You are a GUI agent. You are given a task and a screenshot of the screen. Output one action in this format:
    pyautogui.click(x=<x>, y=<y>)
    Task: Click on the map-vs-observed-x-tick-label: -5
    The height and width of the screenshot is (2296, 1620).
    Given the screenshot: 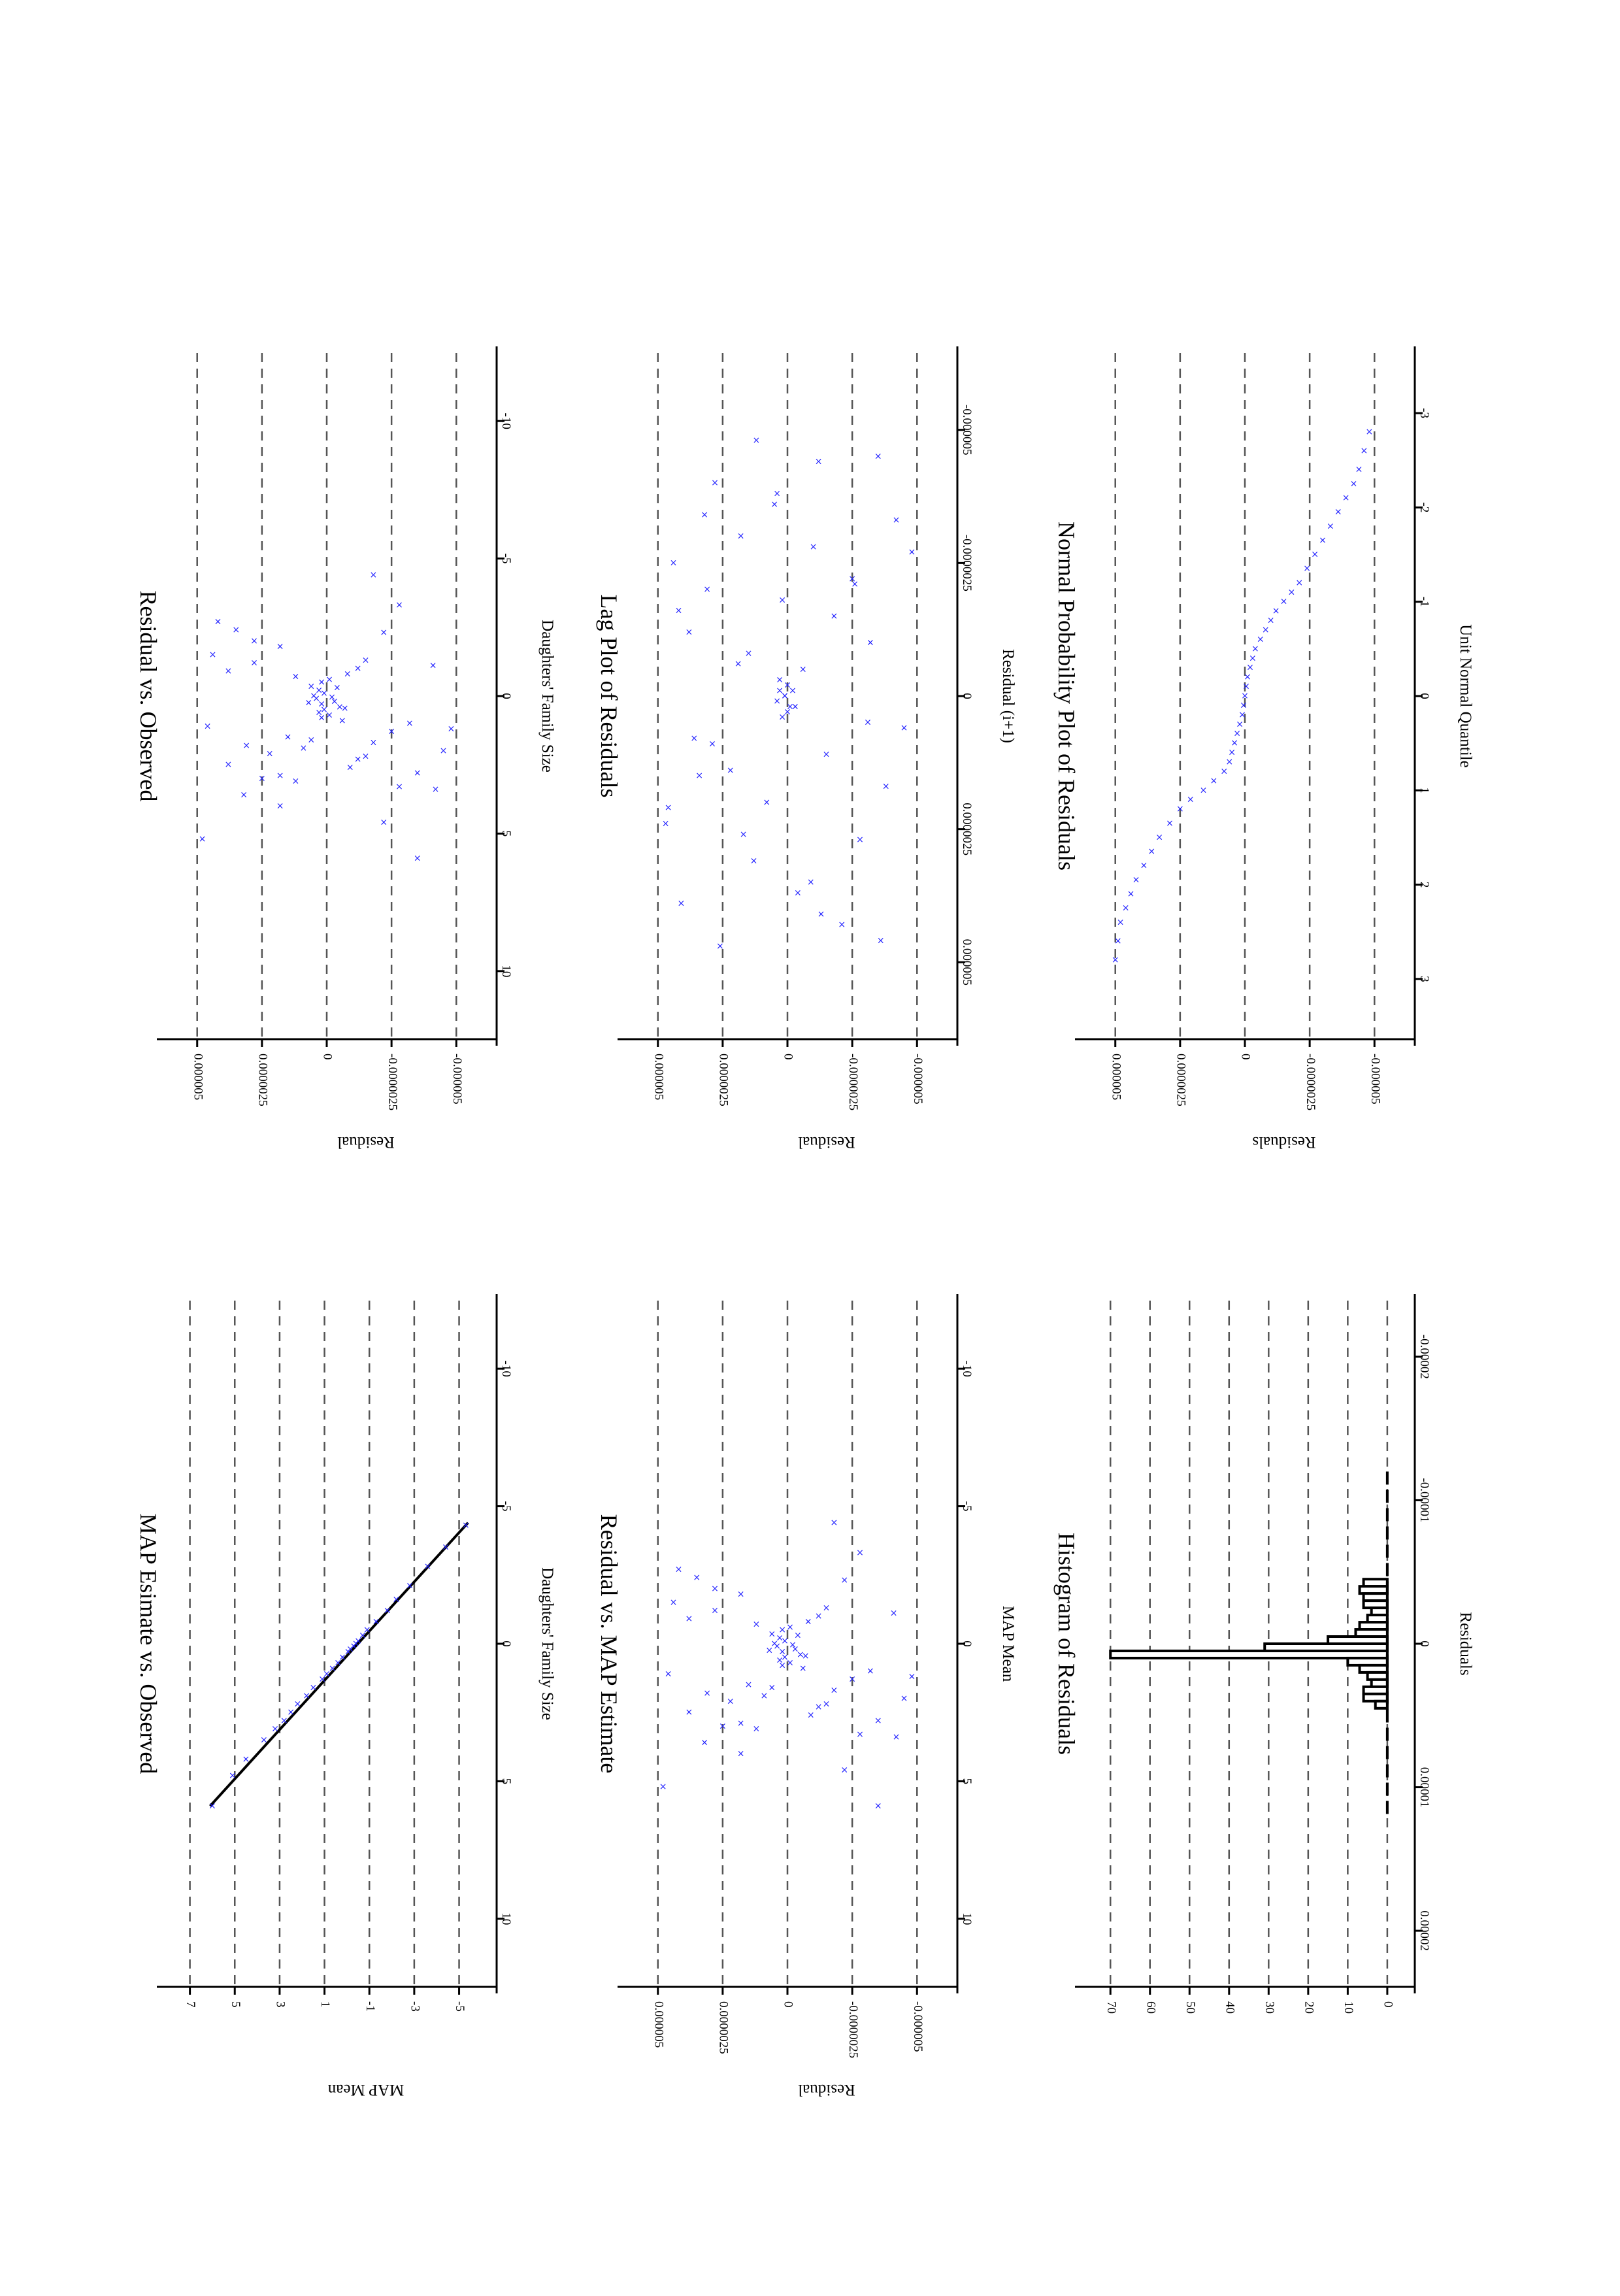 What is the action you would take?
    pyautogui.click(x=506, y=1506)
    